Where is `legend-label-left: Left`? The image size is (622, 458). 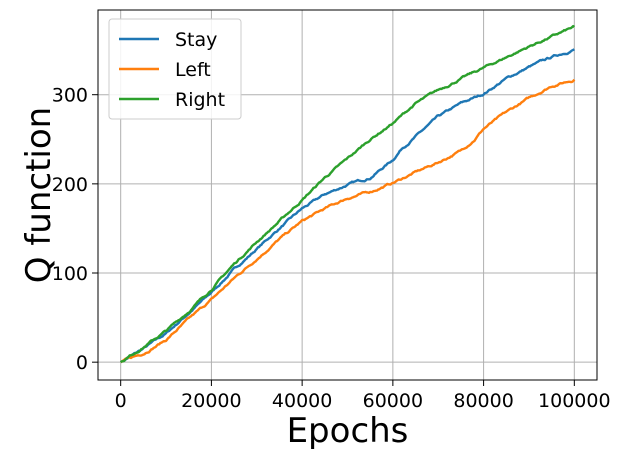
legend-label-left: Left is located at coordinates (193, 70).